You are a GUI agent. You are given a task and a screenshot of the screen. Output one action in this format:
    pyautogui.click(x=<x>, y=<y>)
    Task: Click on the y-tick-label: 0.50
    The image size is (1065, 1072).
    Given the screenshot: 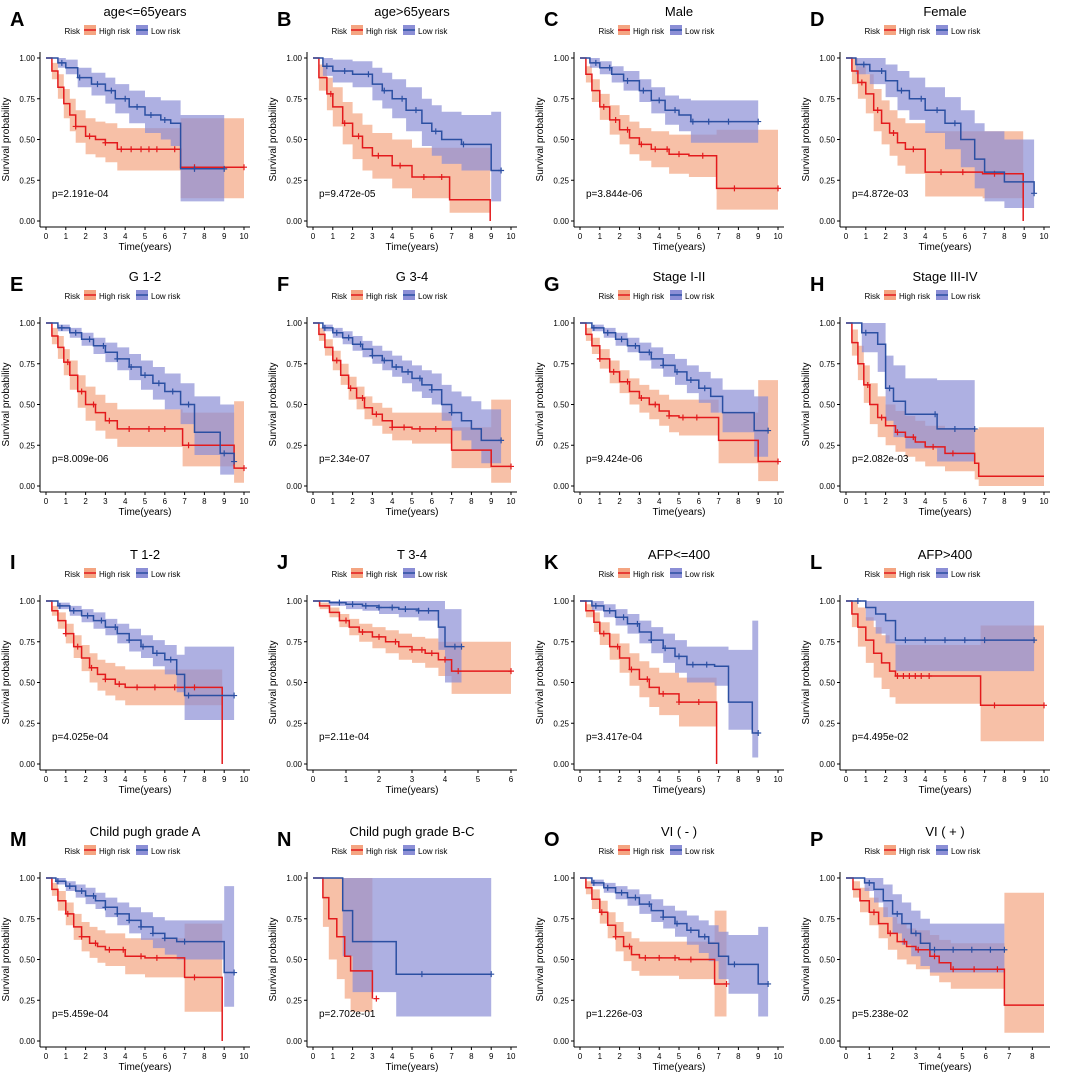 What is the action you would take?
    pyautogui.click(x=27, y=683)
    